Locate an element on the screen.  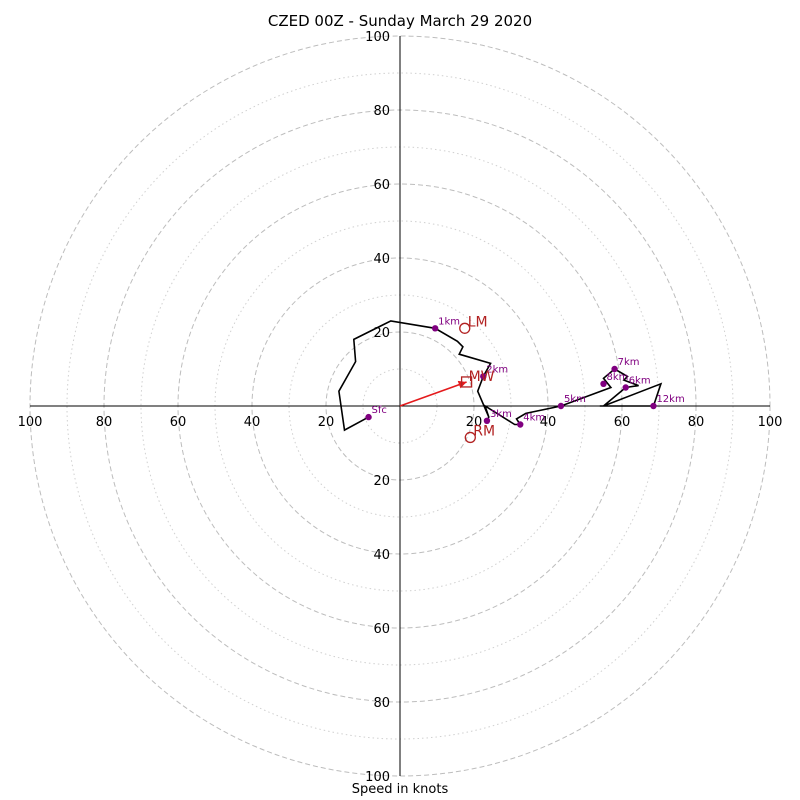
hodograph-trace is located at coordinates (500, 376).